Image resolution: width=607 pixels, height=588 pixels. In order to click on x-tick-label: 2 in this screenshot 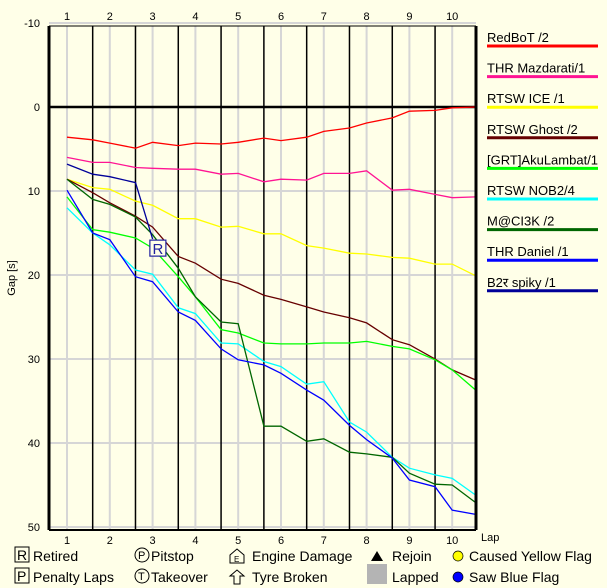, I will do `click(110, 541)`.